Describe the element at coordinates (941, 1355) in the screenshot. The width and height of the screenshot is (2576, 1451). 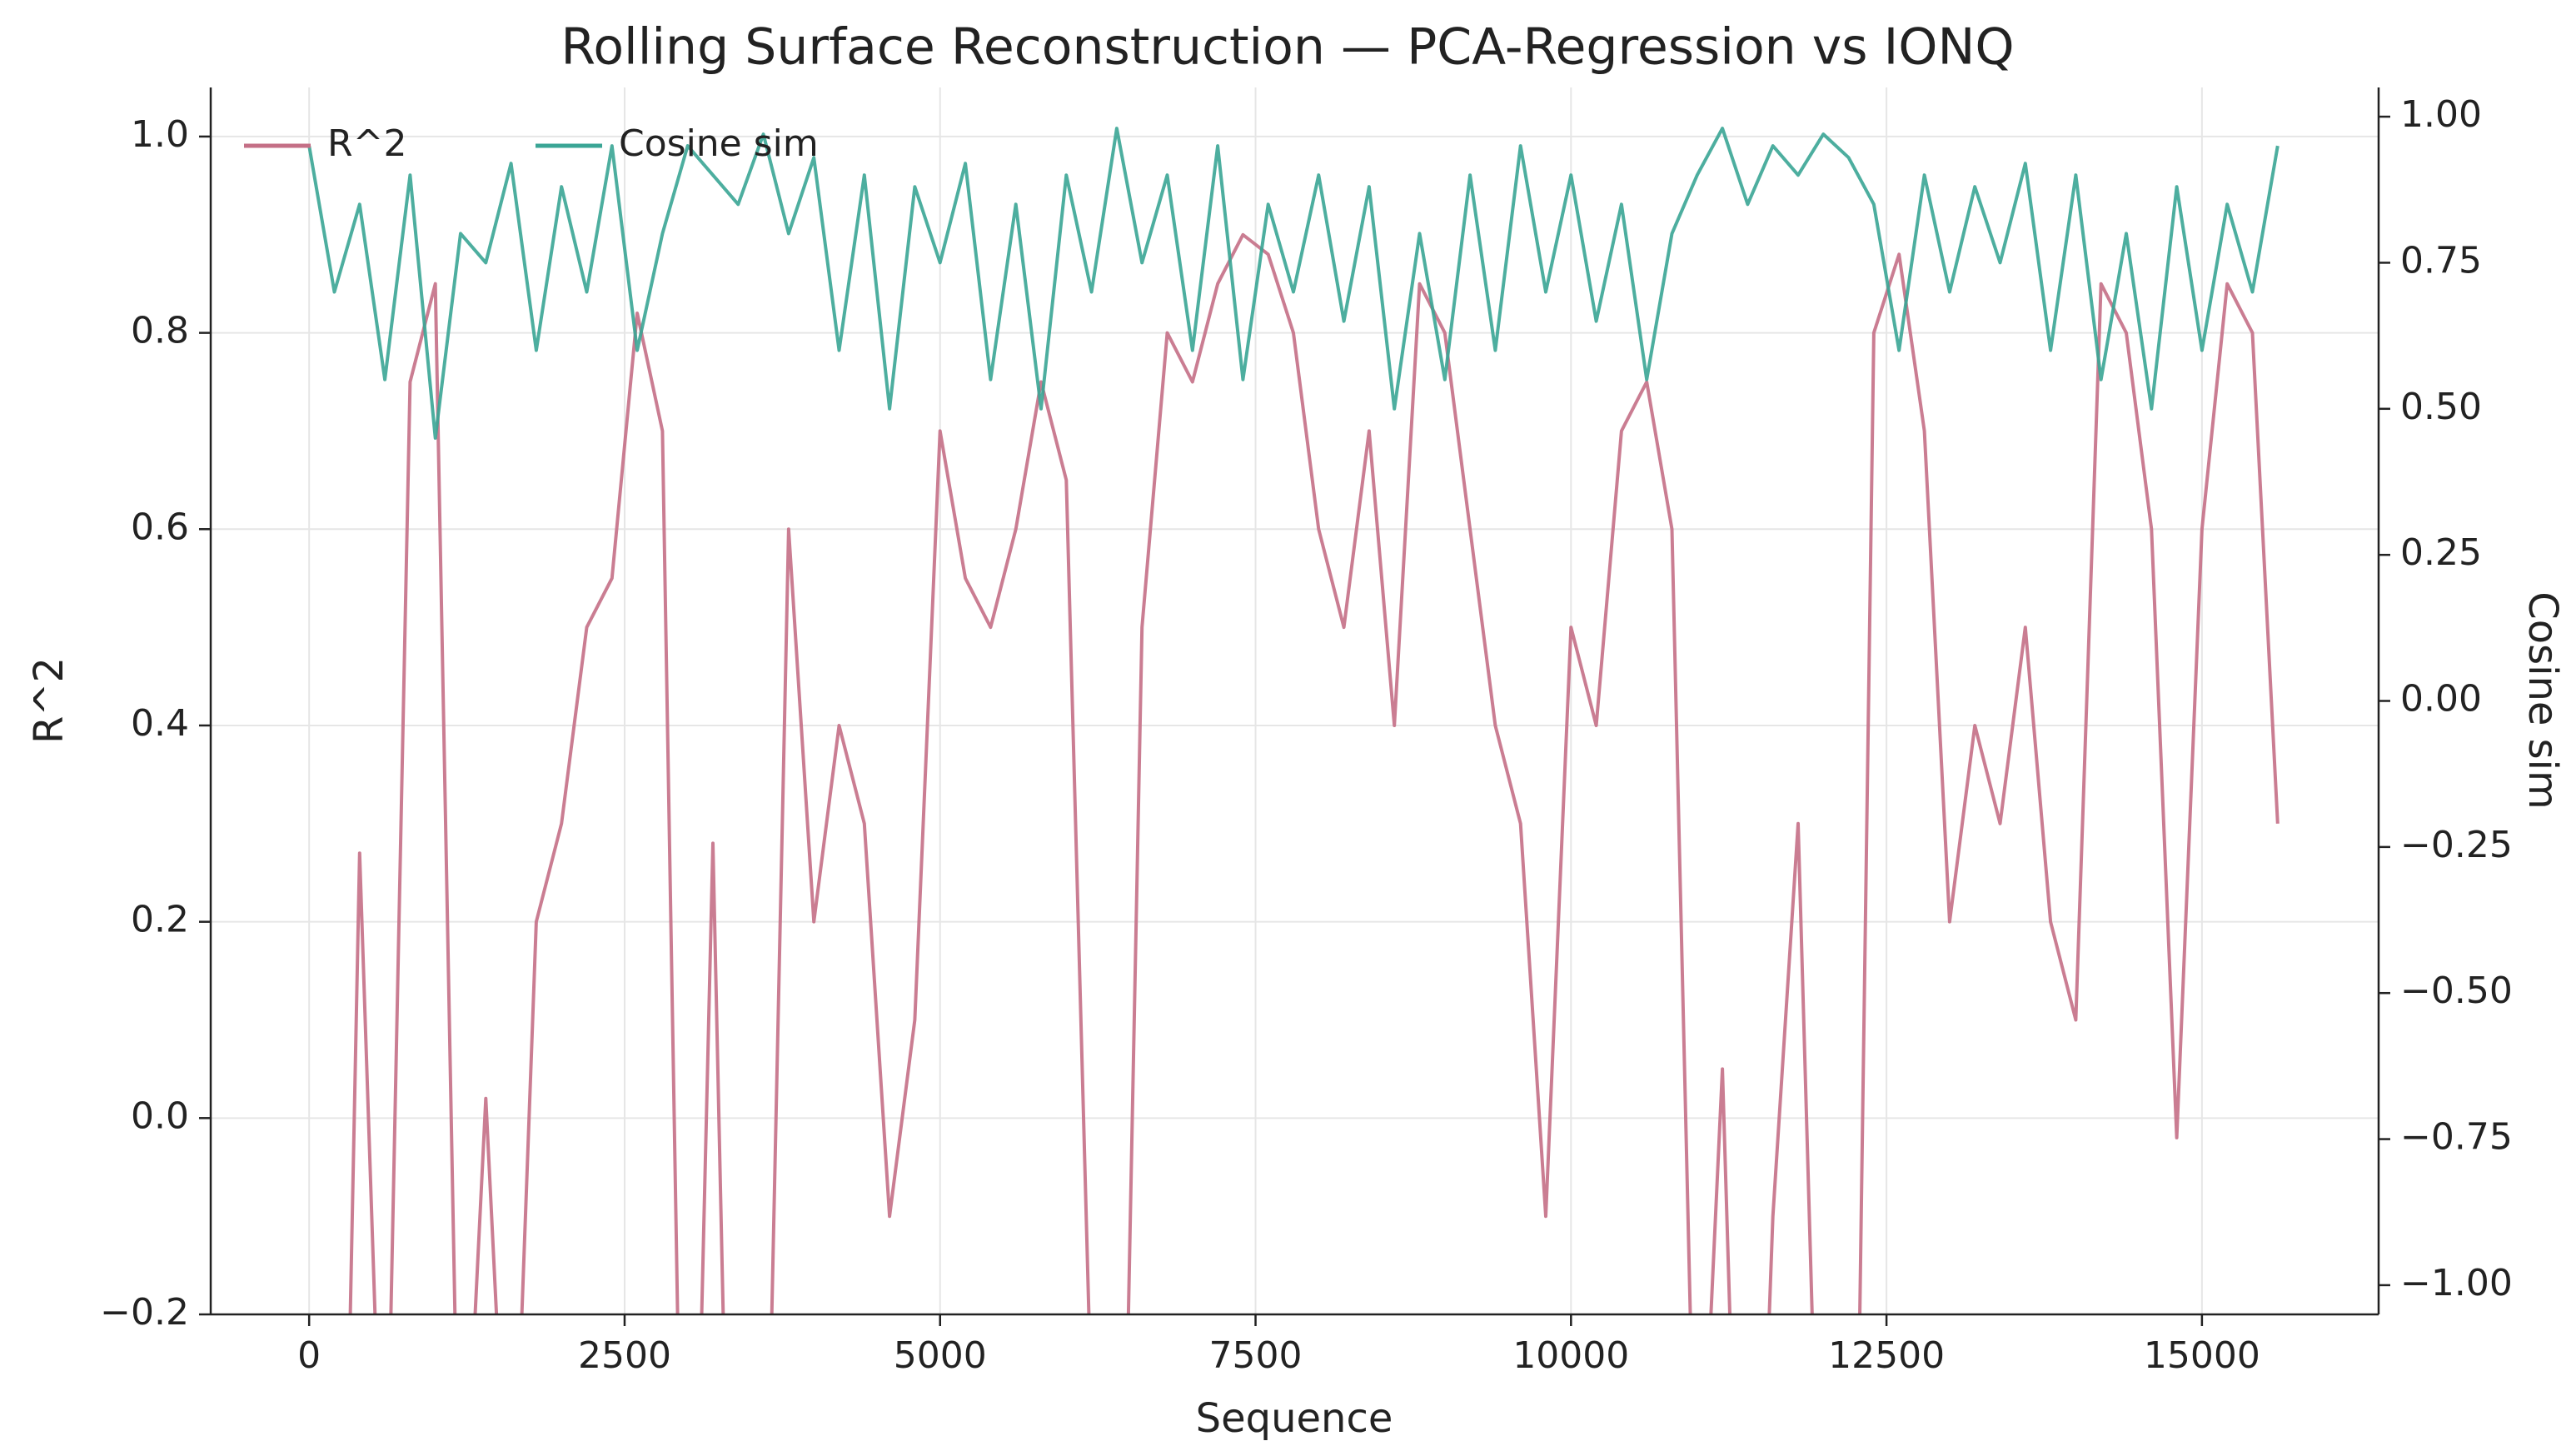
I see `x-tick-label: 5000` at that location.